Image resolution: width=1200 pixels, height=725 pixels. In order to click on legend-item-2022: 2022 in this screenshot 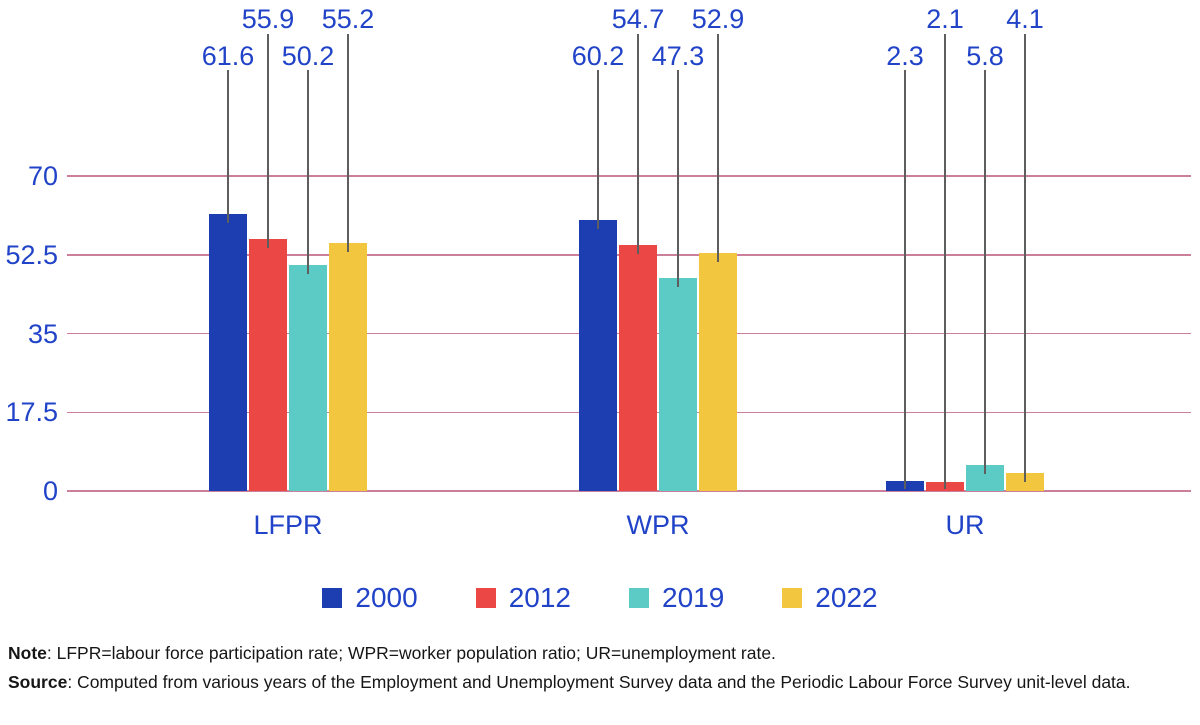, I will do `click(830, 598)`.